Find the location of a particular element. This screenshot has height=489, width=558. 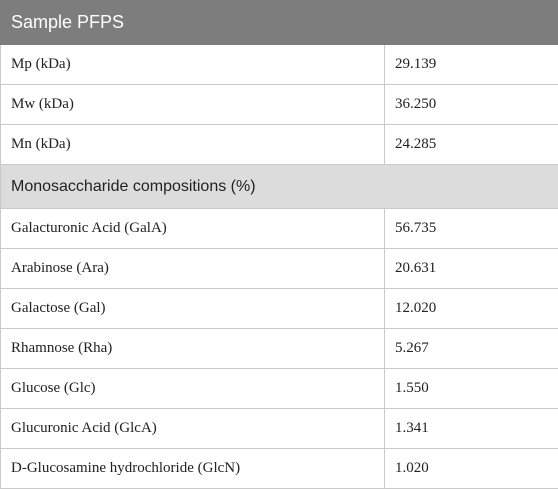

row-label: Mp (kDa) is located at coordinates (193, 65).